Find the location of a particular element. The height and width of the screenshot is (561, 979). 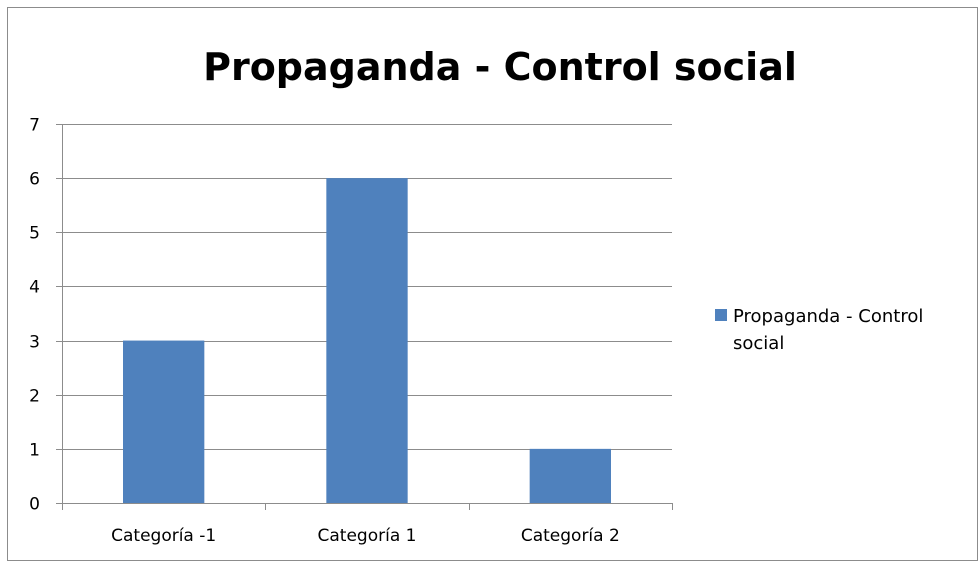

y-tick-label: 1 is located at coordinates (34, 451).